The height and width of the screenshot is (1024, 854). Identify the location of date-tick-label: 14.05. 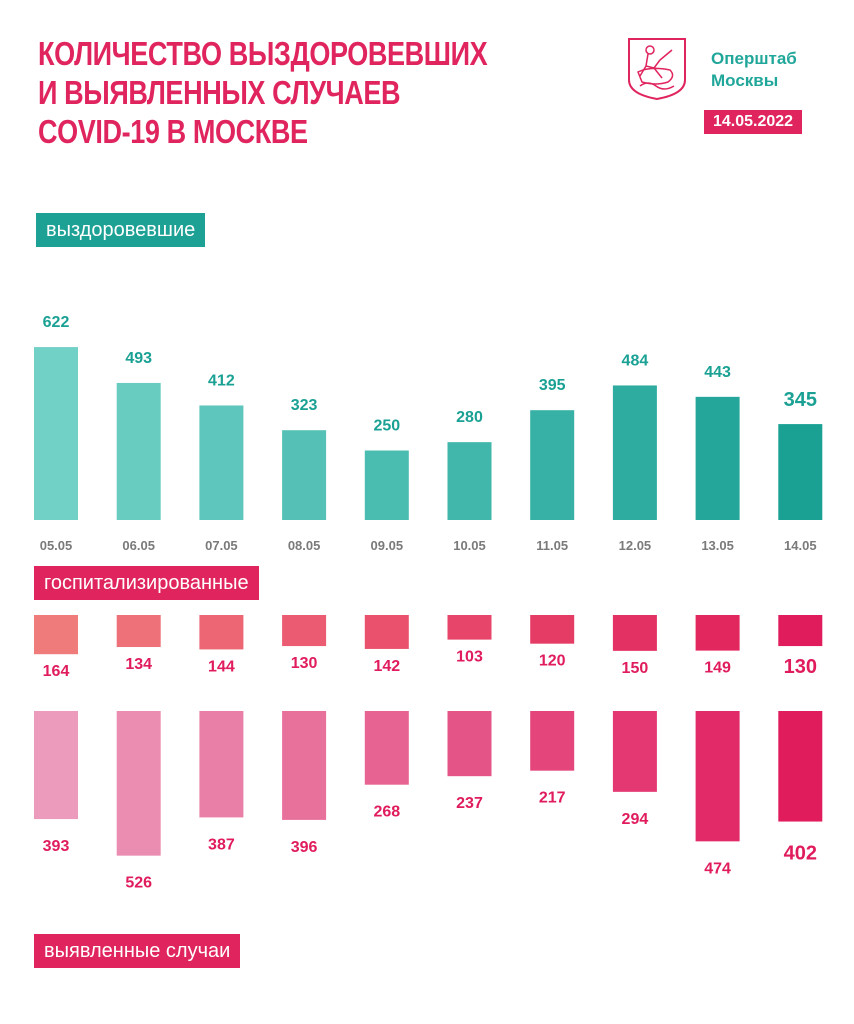
(800, 545).